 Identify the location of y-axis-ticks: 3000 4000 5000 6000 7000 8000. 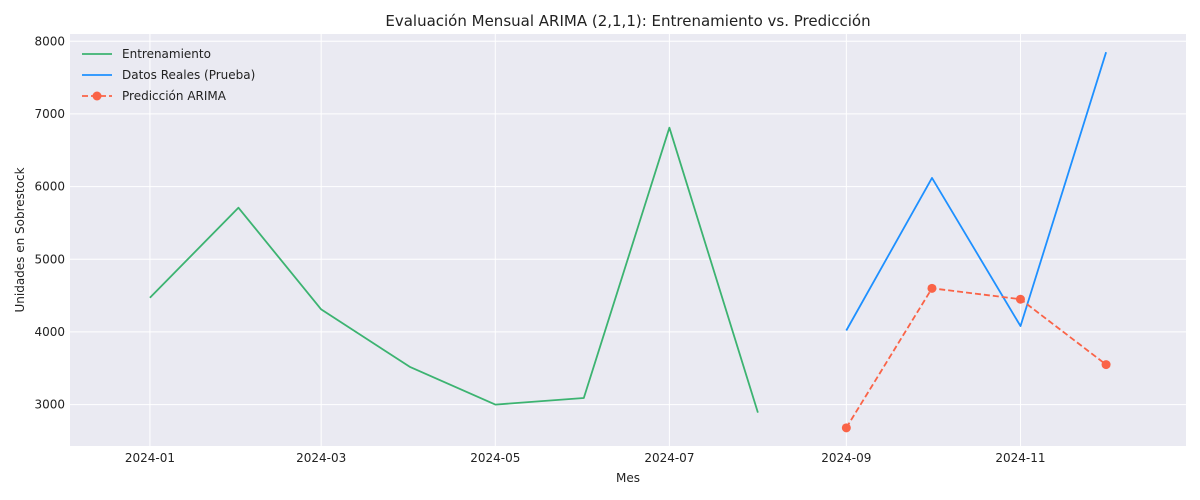
(49, 222).